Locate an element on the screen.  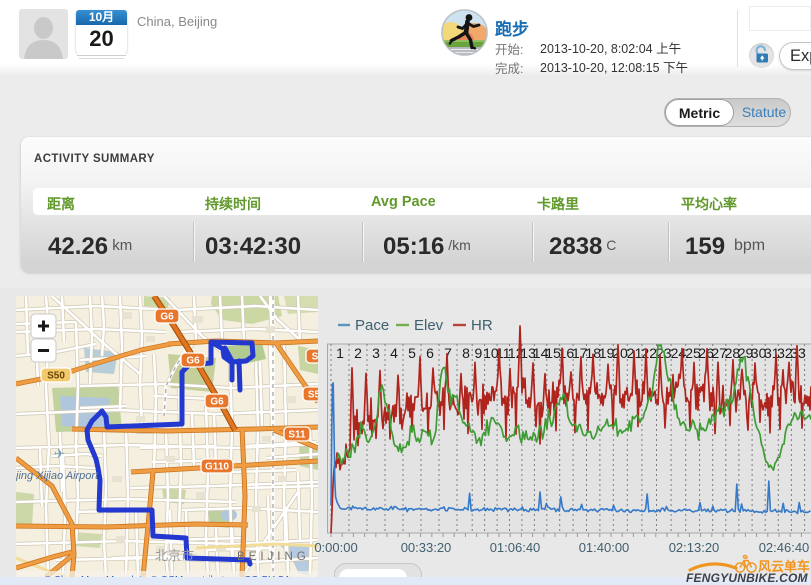
svg-text: 14 is located at coordinates (541, 353).